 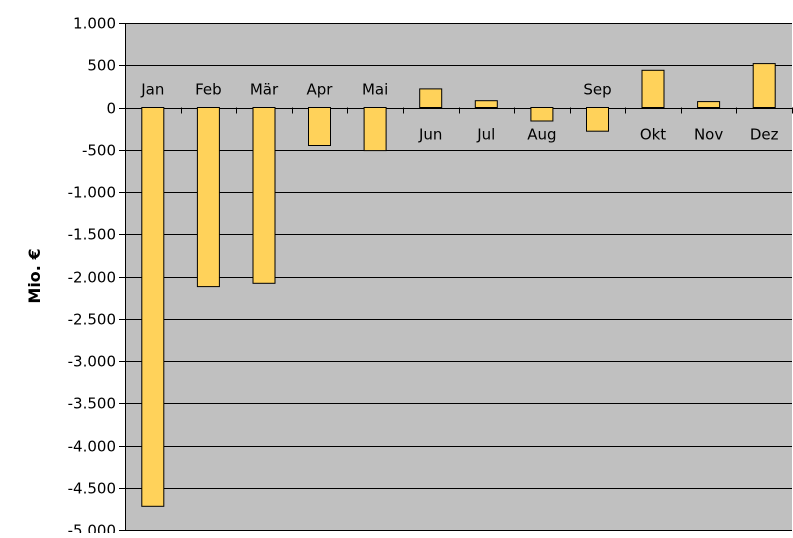 I want to click on category-label-sep: Sep, so click(x=597, y=90).